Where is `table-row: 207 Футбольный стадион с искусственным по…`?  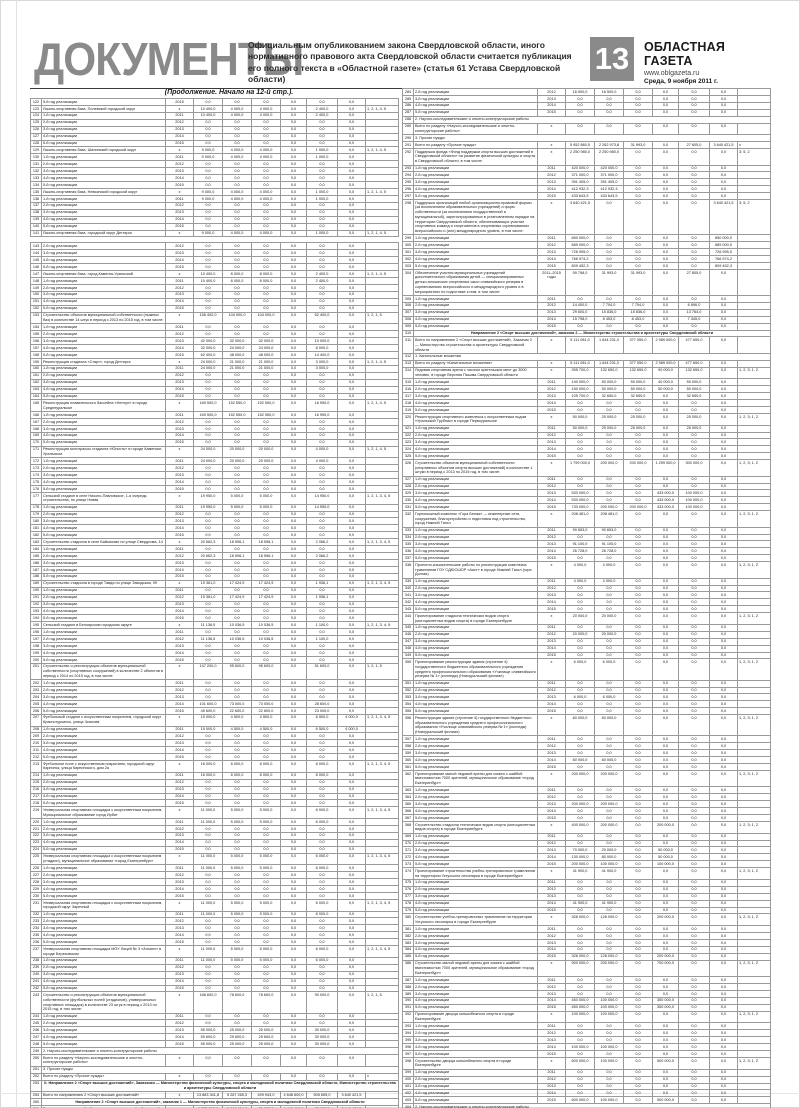 table-row: 207 Футбольный стадион с искусственным по… is located at coordinates (214, 720).